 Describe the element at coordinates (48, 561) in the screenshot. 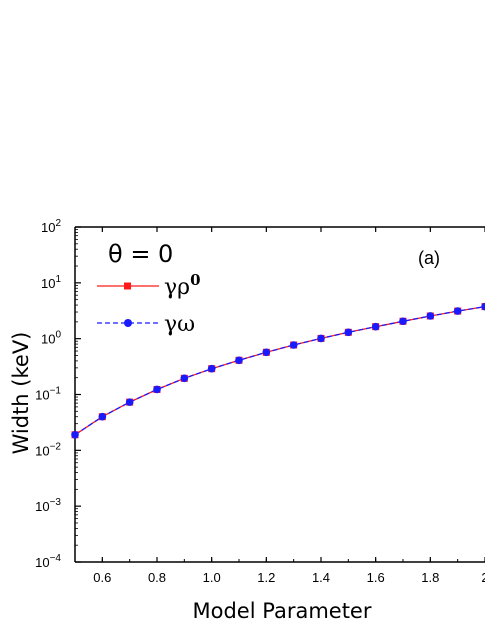

I see `y-tick-label: 10⁻⁴` at that location.